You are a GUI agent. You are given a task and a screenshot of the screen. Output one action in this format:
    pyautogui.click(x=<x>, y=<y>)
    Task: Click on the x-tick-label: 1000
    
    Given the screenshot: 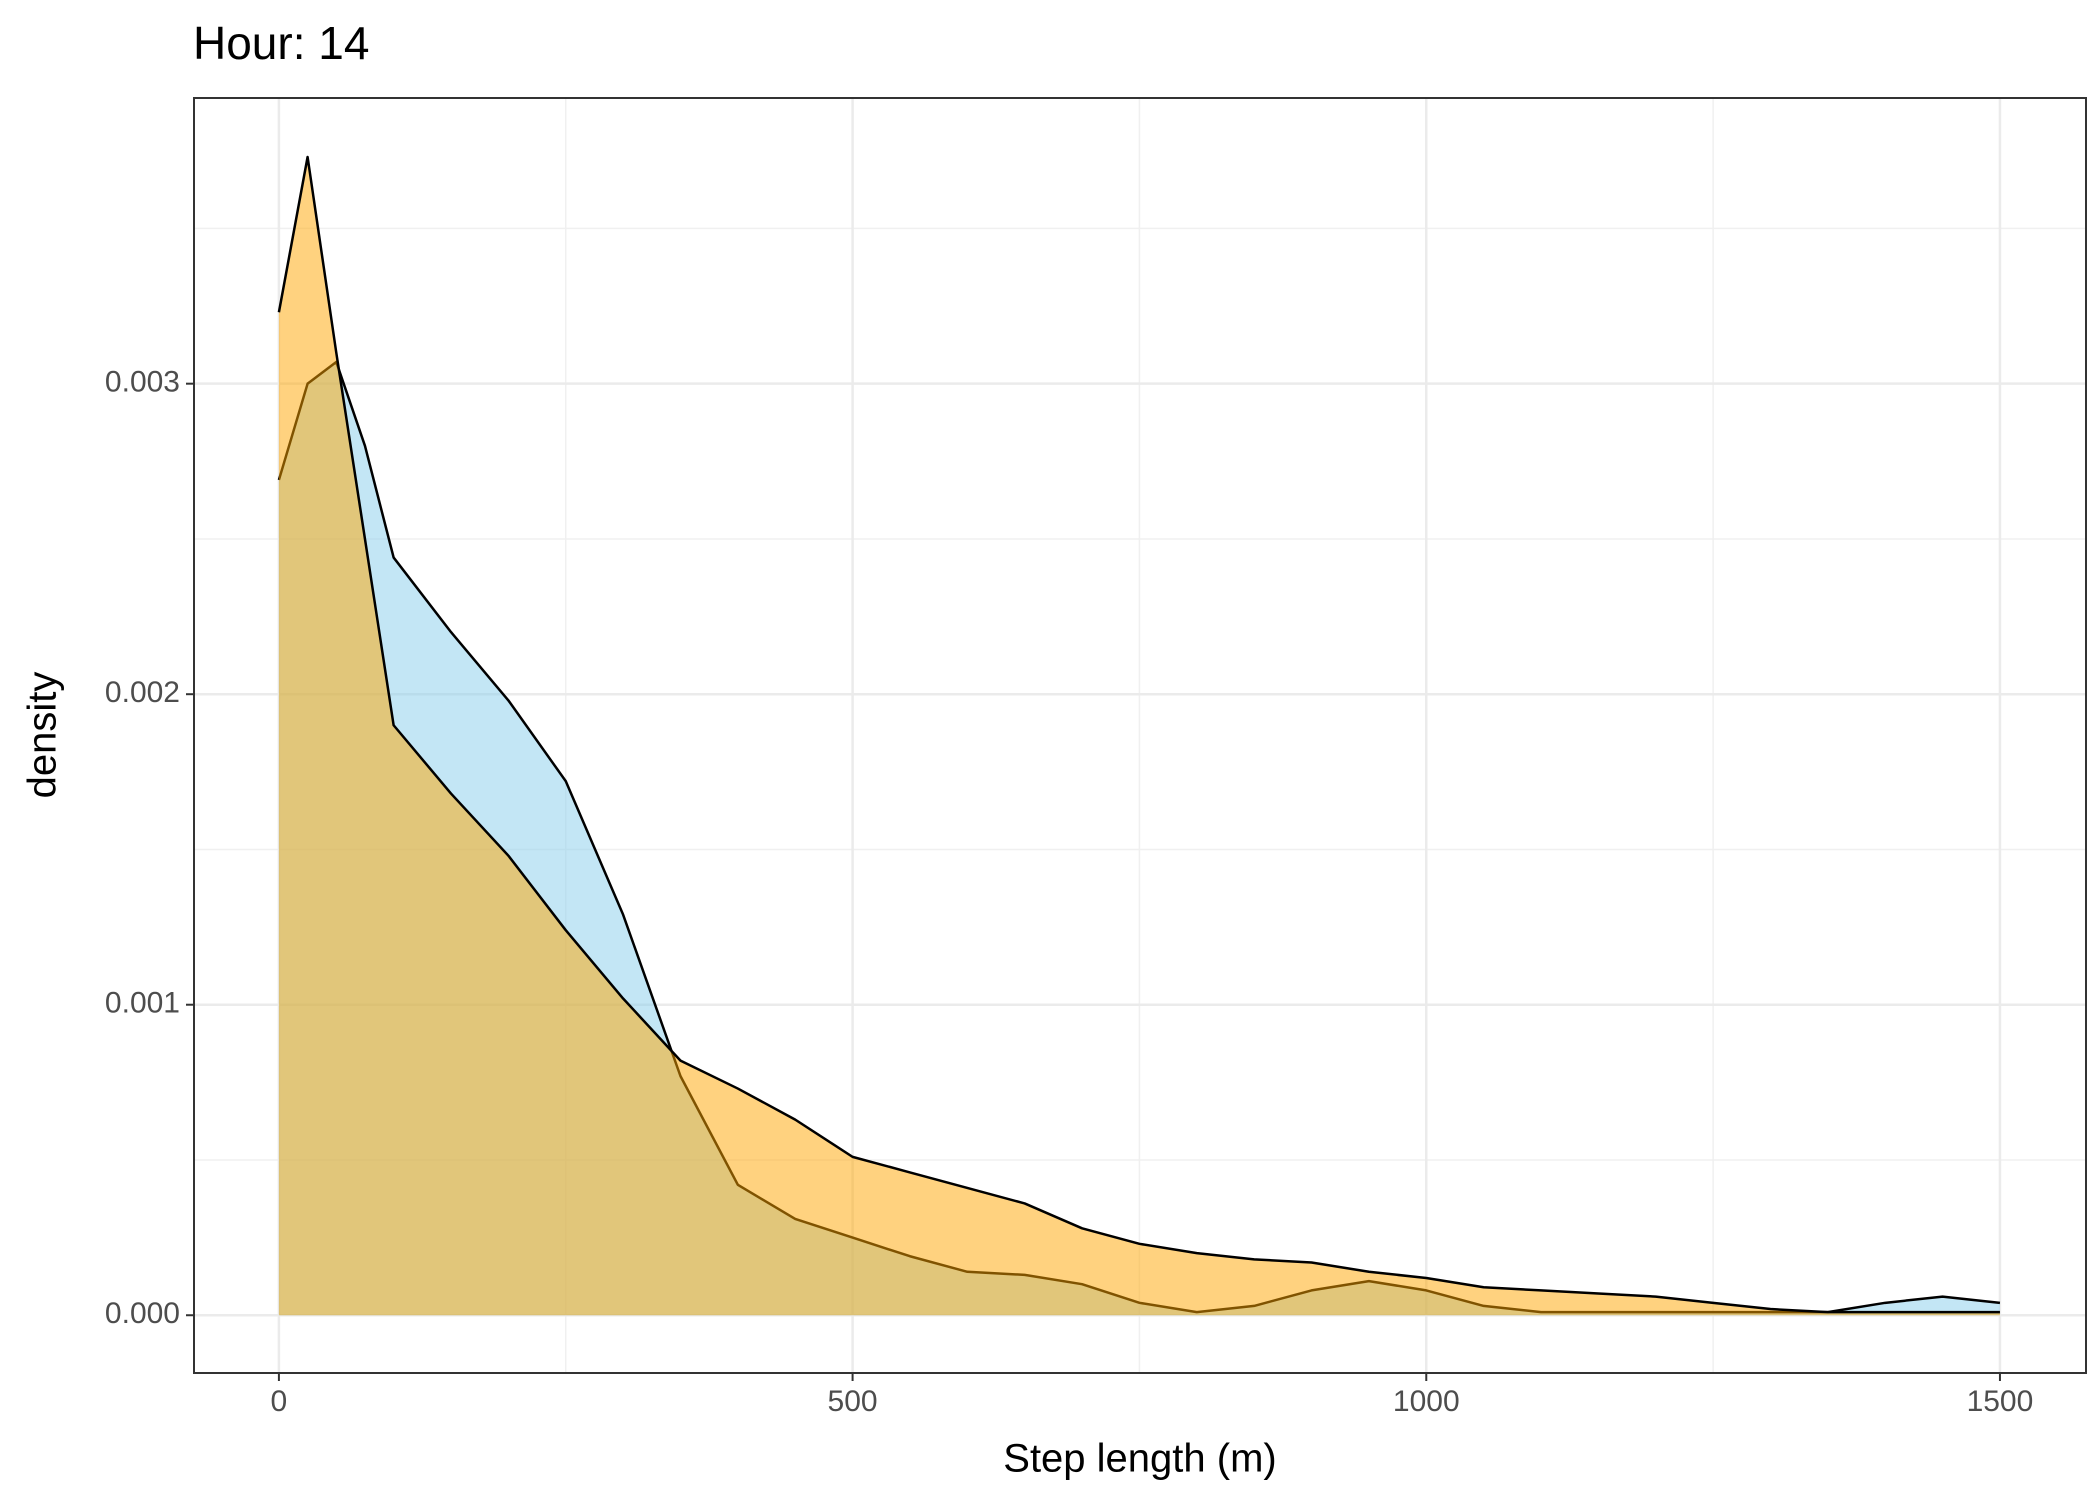 What is the action you would take?
    pyautogui.click(x=1426, y=1401)
    